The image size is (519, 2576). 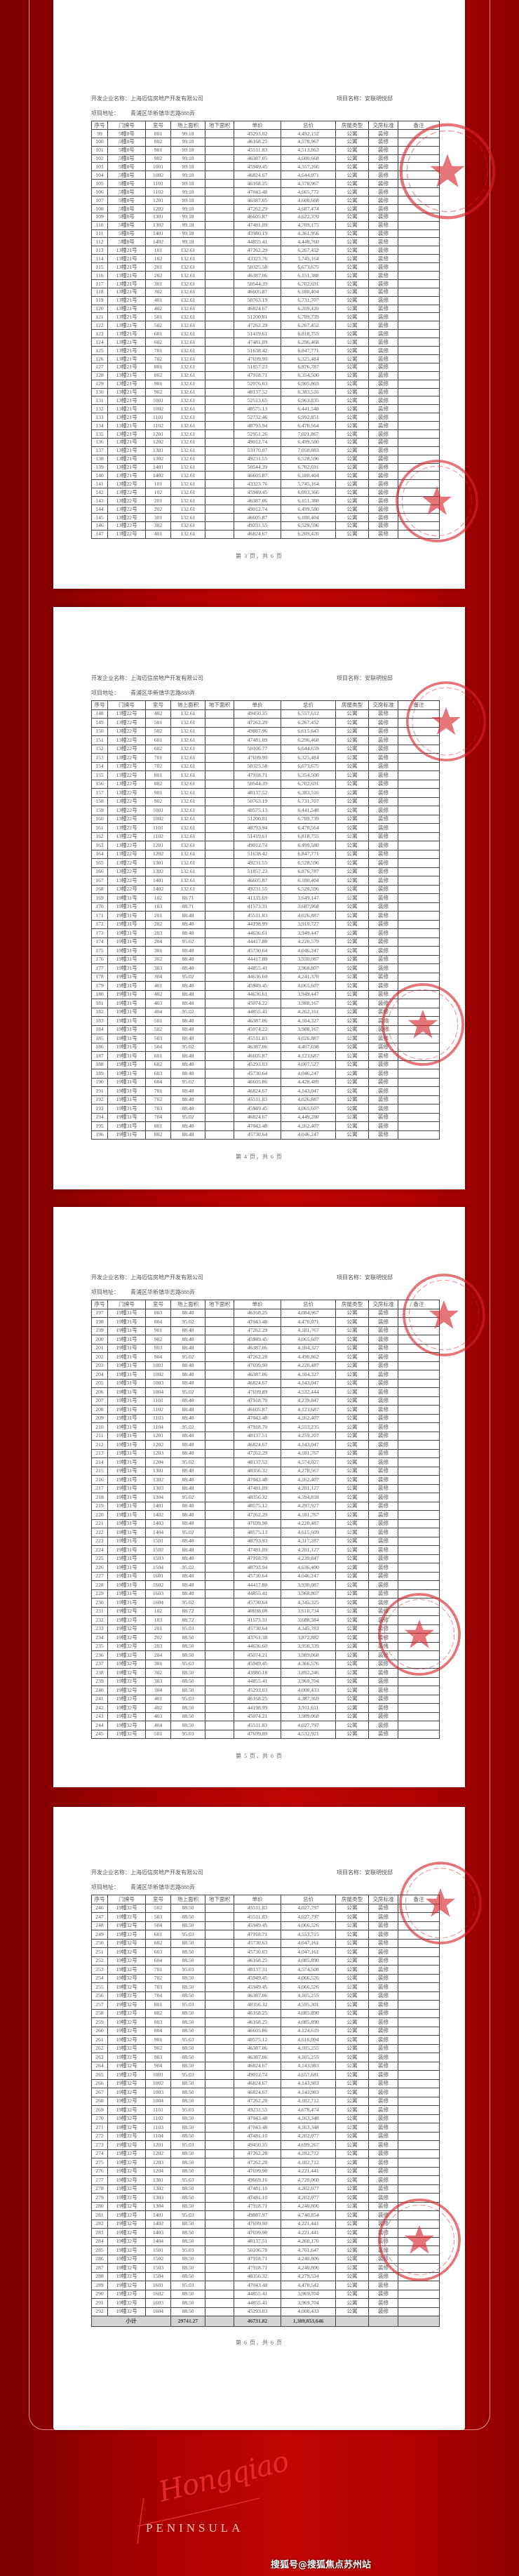 What do you see at coordinates (158, 2022) in the screenshot?
I see `cell-room-number: 803` at bounding box center [158, 2022].